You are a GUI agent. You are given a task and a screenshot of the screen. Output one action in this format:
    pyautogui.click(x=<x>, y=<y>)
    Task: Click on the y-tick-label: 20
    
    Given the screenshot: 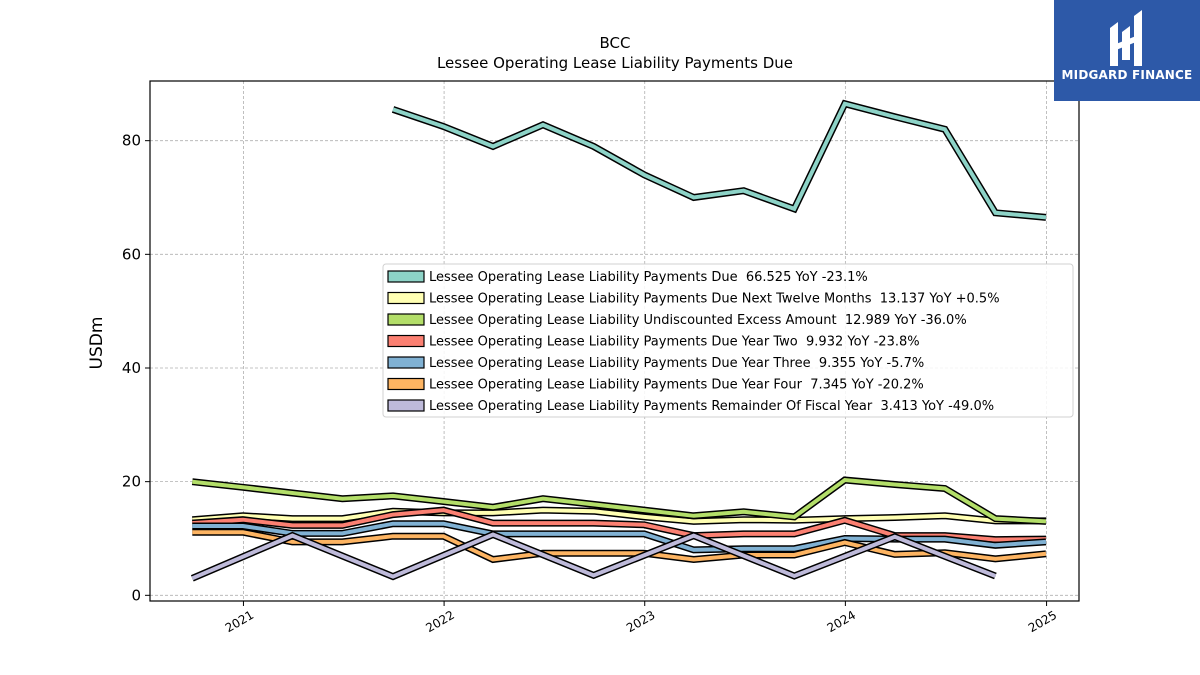 What is the action you would take?
    pyautogui.click(x=131, y=482)
    